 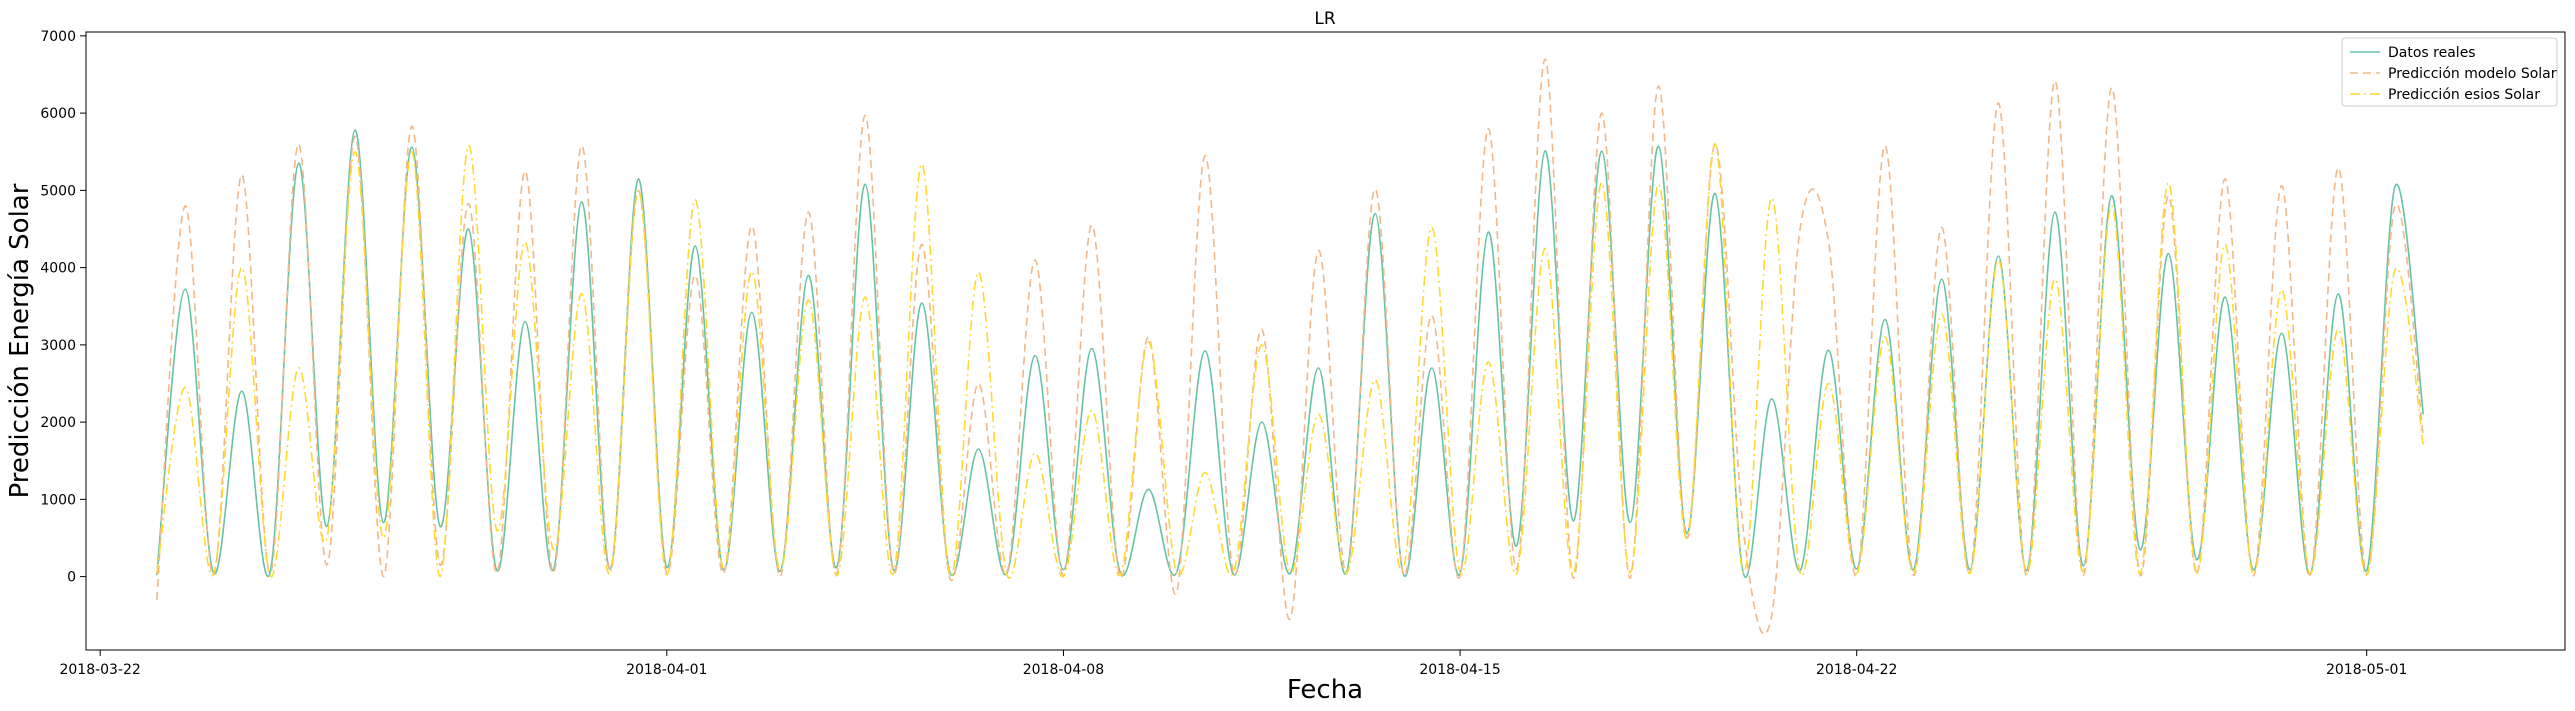 What do you see at coordinates (2432, 53) in the screenshot?
I see `legend-label: Datos reales` at bounding box center [2432, 53].